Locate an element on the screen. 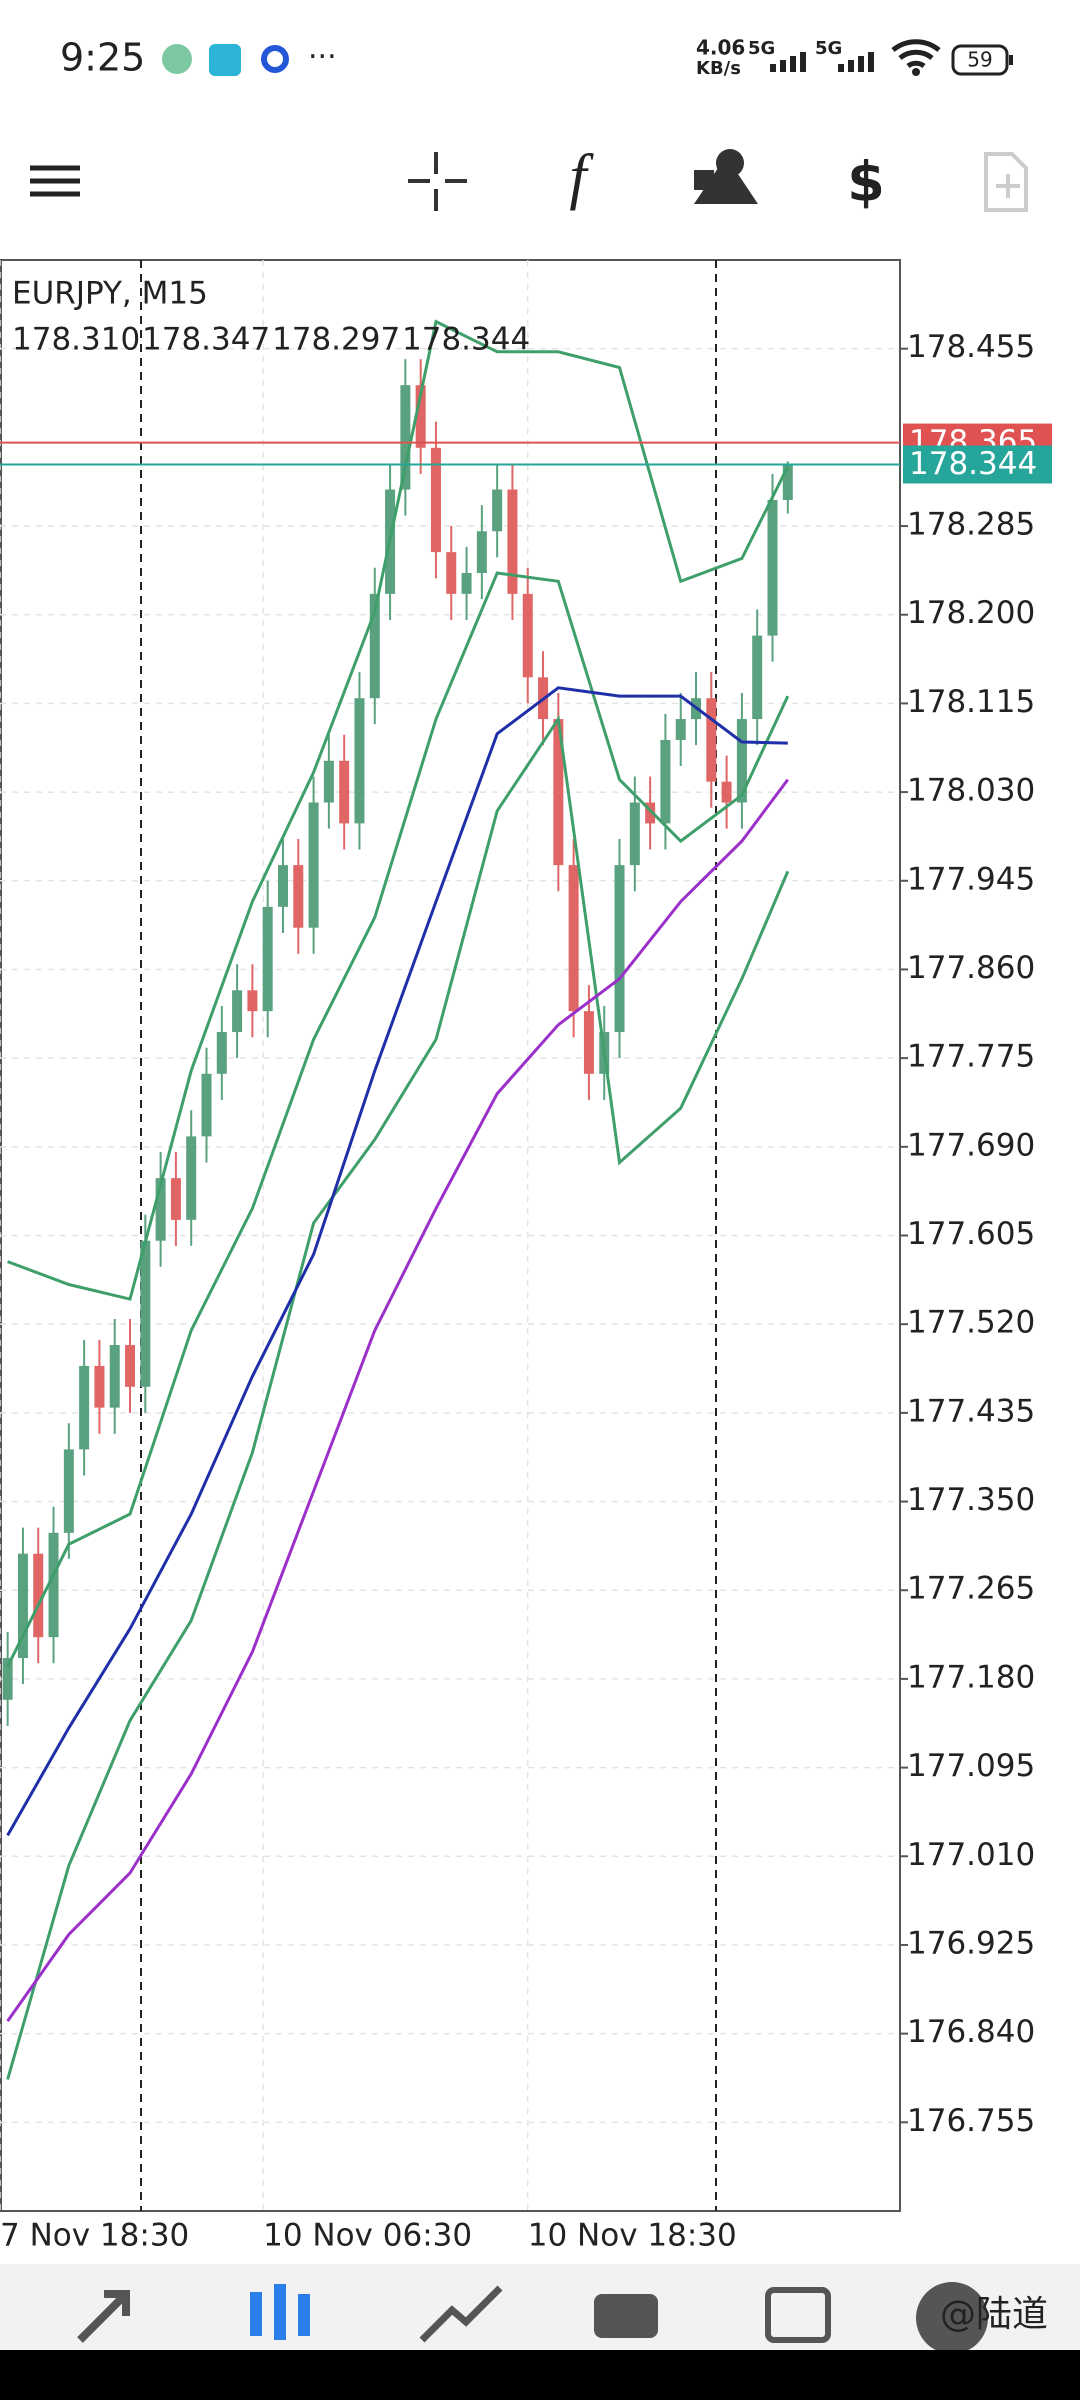 The width and height of the screenshot is (1080, 2404). y-tick-label: 176.755 is located at coordinates (971, 2121).